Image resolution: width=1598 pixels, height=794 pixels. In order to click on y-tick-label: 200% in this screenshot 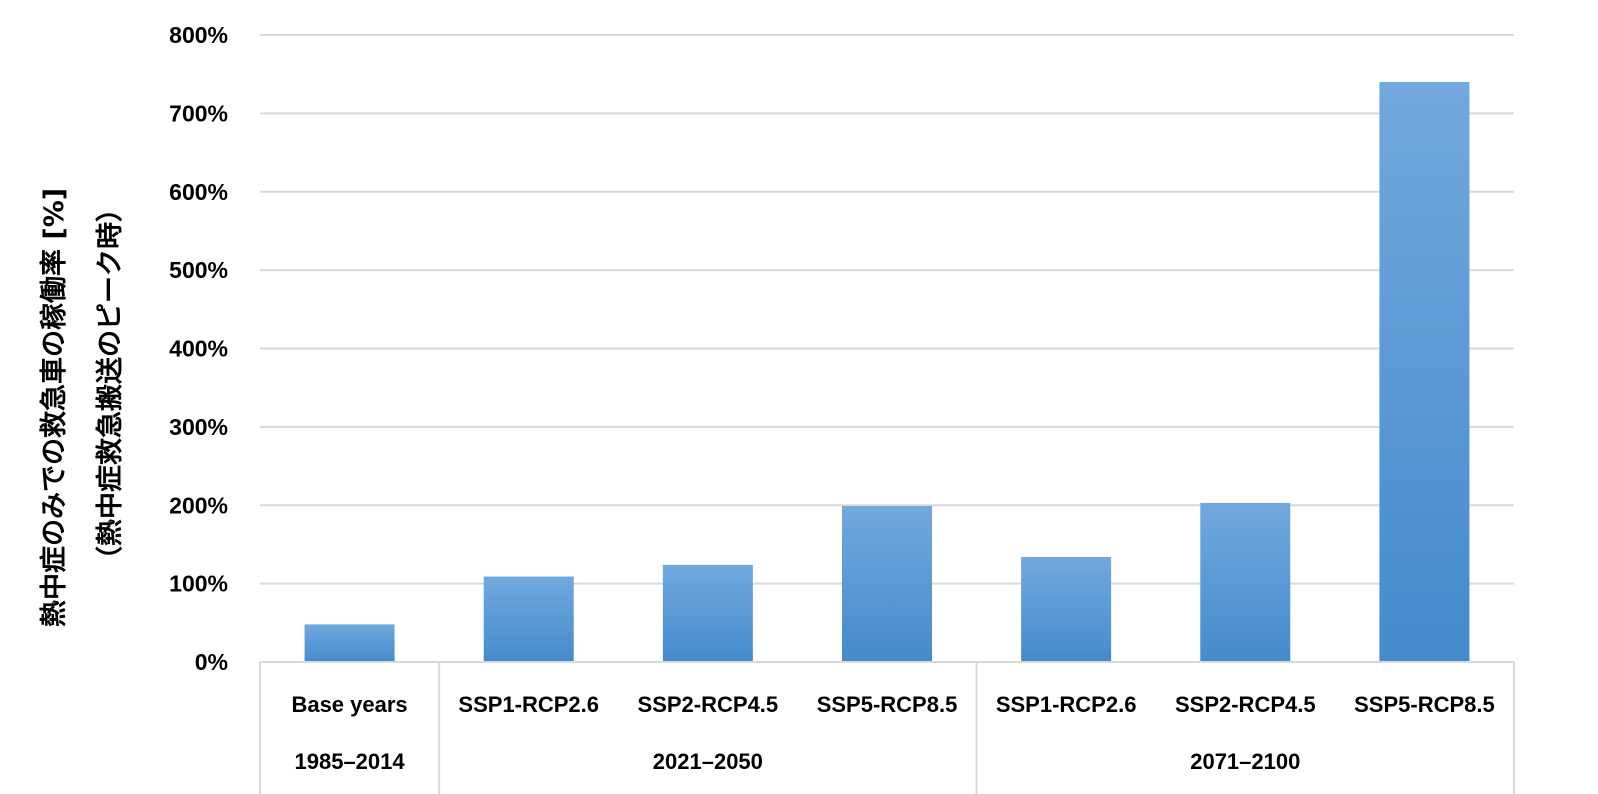, I will do `click(198, 505)`.